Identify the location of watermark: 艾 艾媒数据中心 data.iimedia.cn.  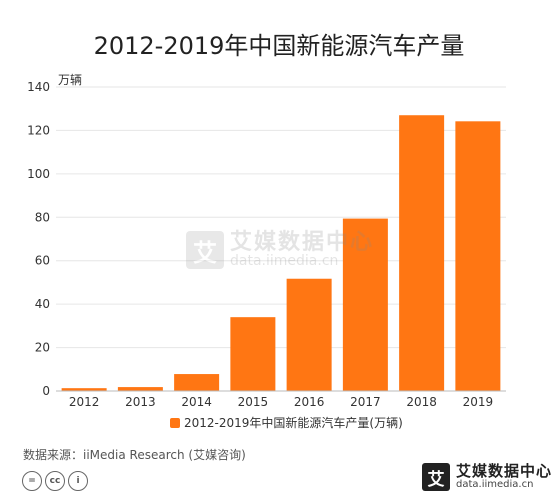
(280, 250).